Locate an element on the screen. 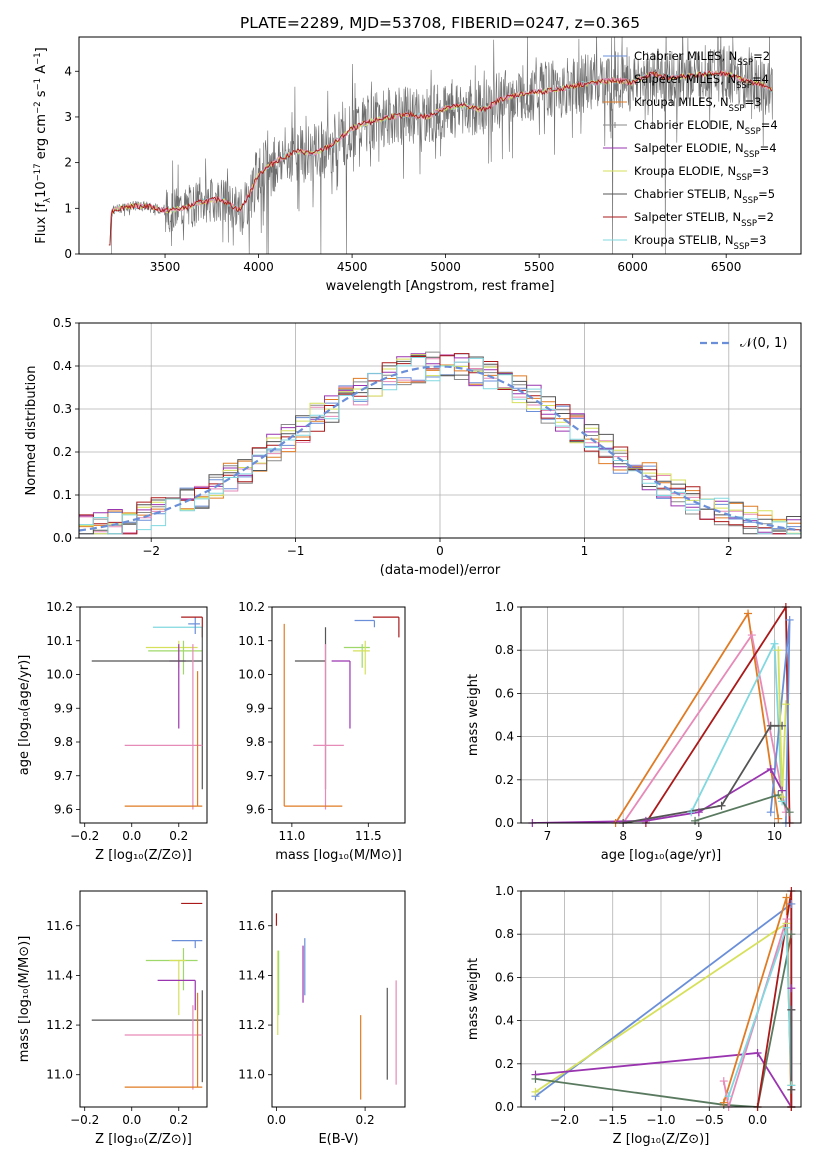 The height and width of the screenshot is (1170, 819). y-tick-label: 11.6 is located at coordinates (251, 926).